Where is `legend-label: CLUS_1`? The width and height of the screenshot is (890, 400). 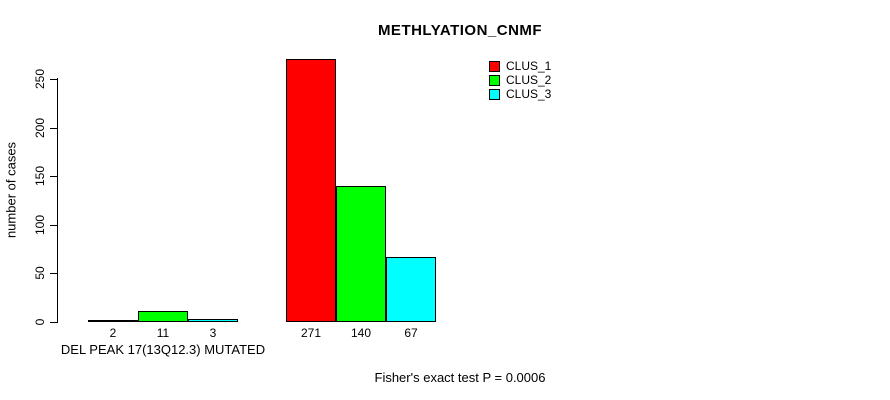 legend-label: CLUS_1 is located at coordinates (529, 66).